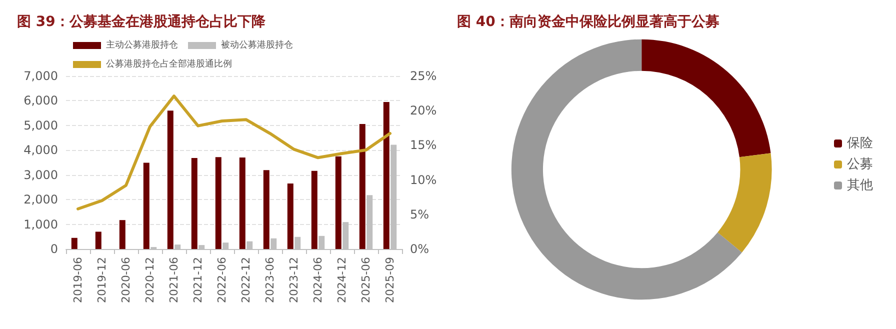 Image resolution: width=896 pixels, height=329 pixels. I want to click on x-tick-label: 2022-06, so click(222, 280).